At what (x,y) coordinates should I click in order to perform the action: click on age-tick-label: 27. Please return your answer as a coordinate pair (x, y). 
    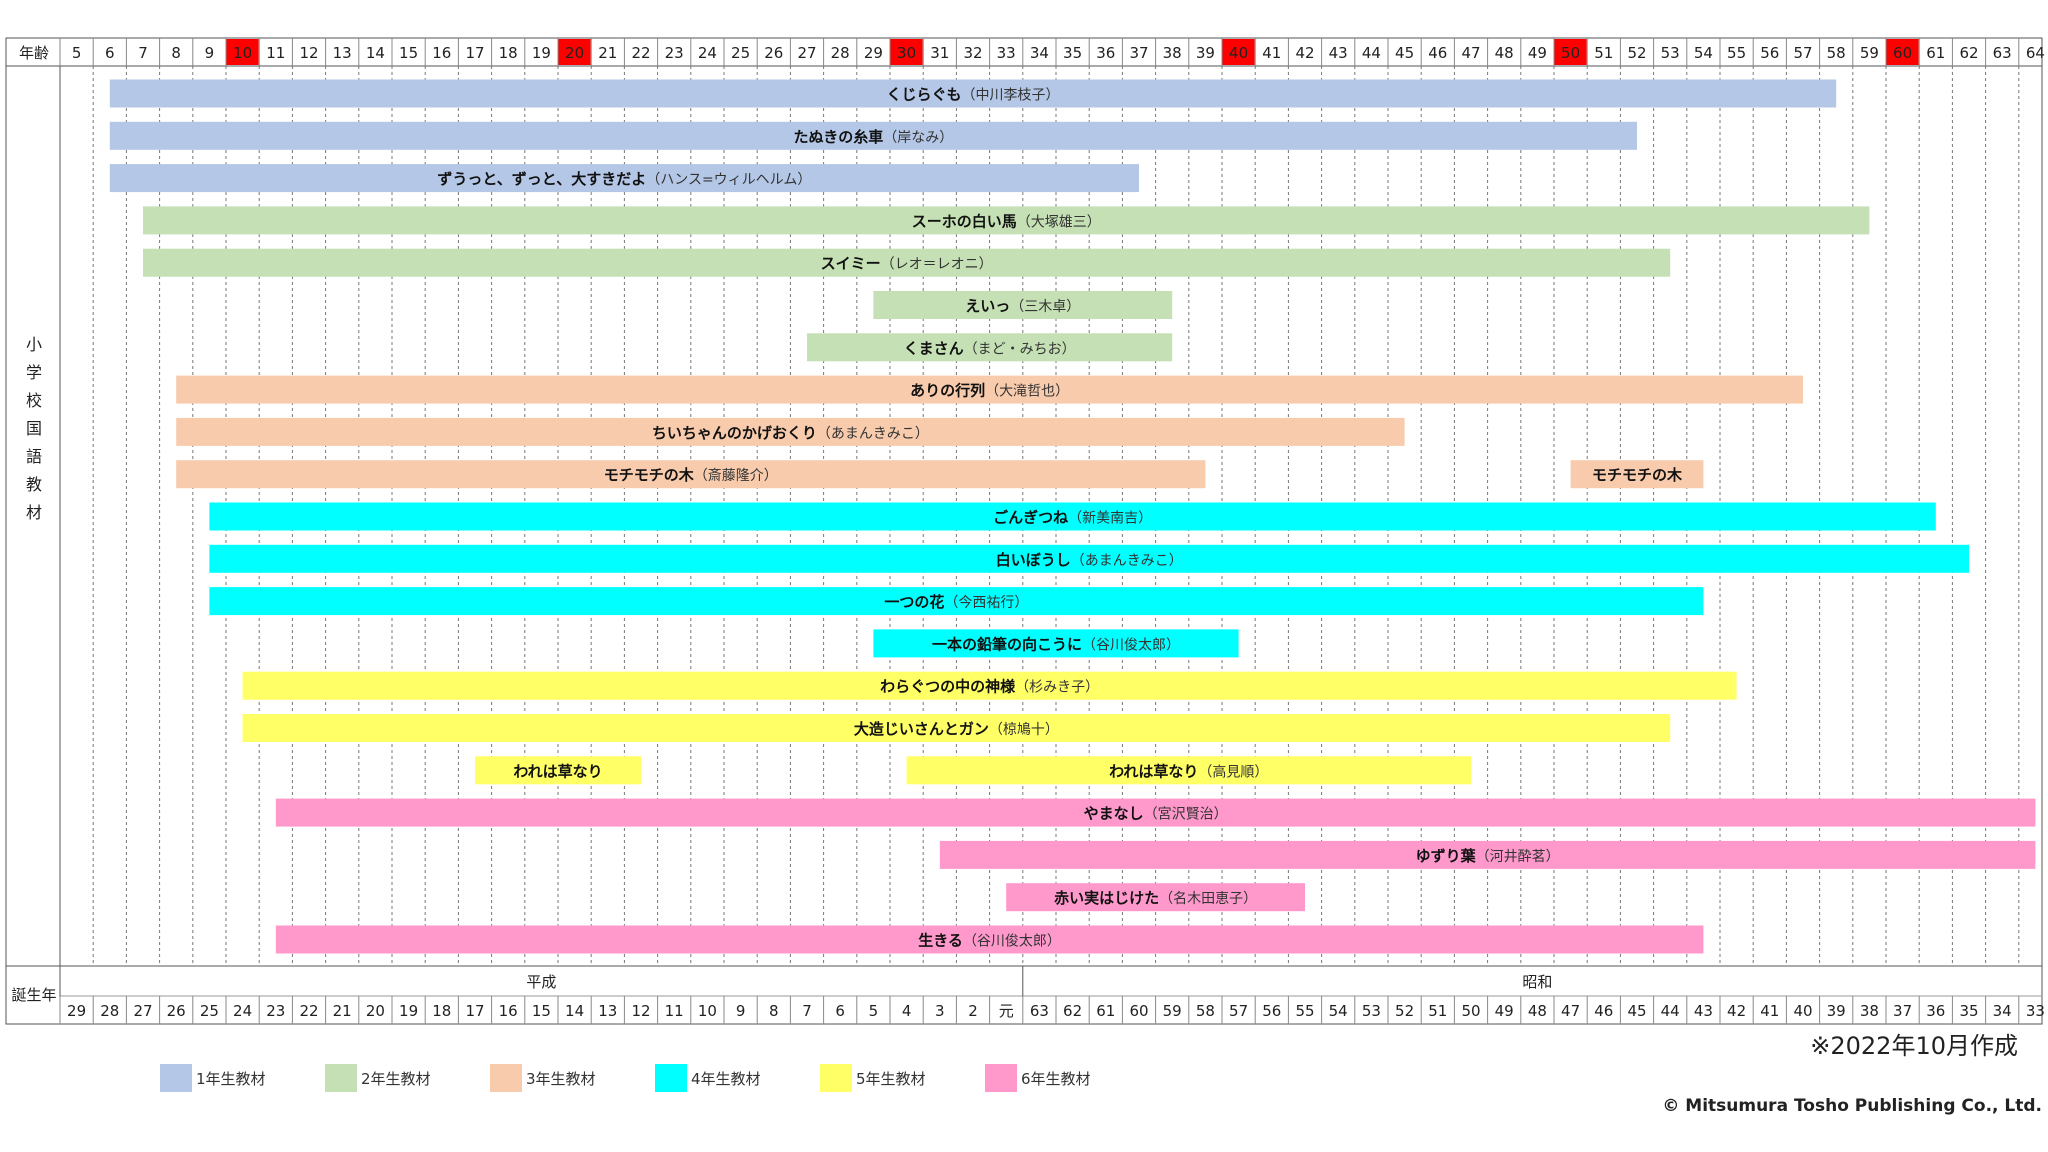
    Looking at the image, I should click on (806, 53).